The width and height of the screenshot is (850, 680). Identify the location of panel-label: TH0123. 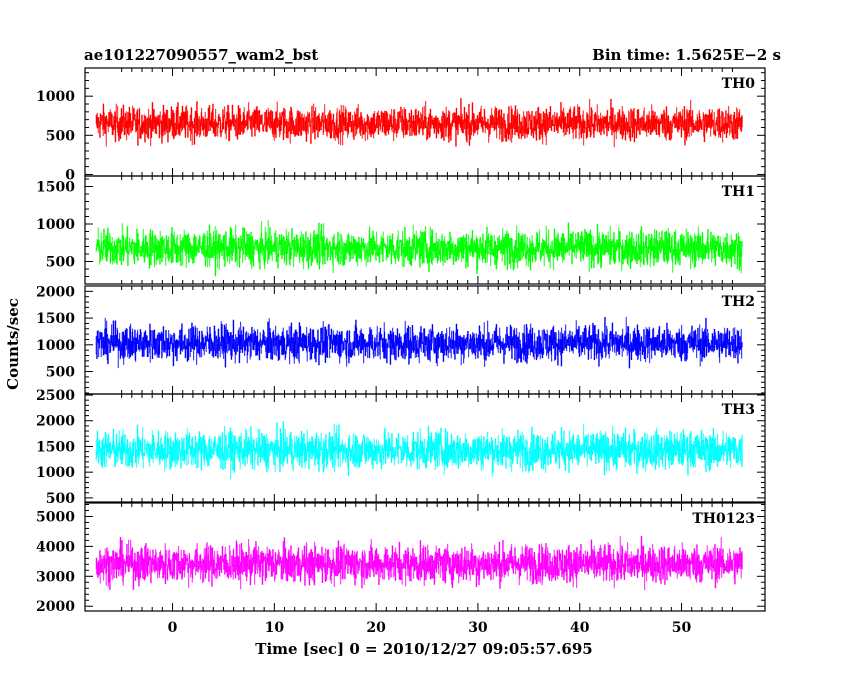
(723, 519).